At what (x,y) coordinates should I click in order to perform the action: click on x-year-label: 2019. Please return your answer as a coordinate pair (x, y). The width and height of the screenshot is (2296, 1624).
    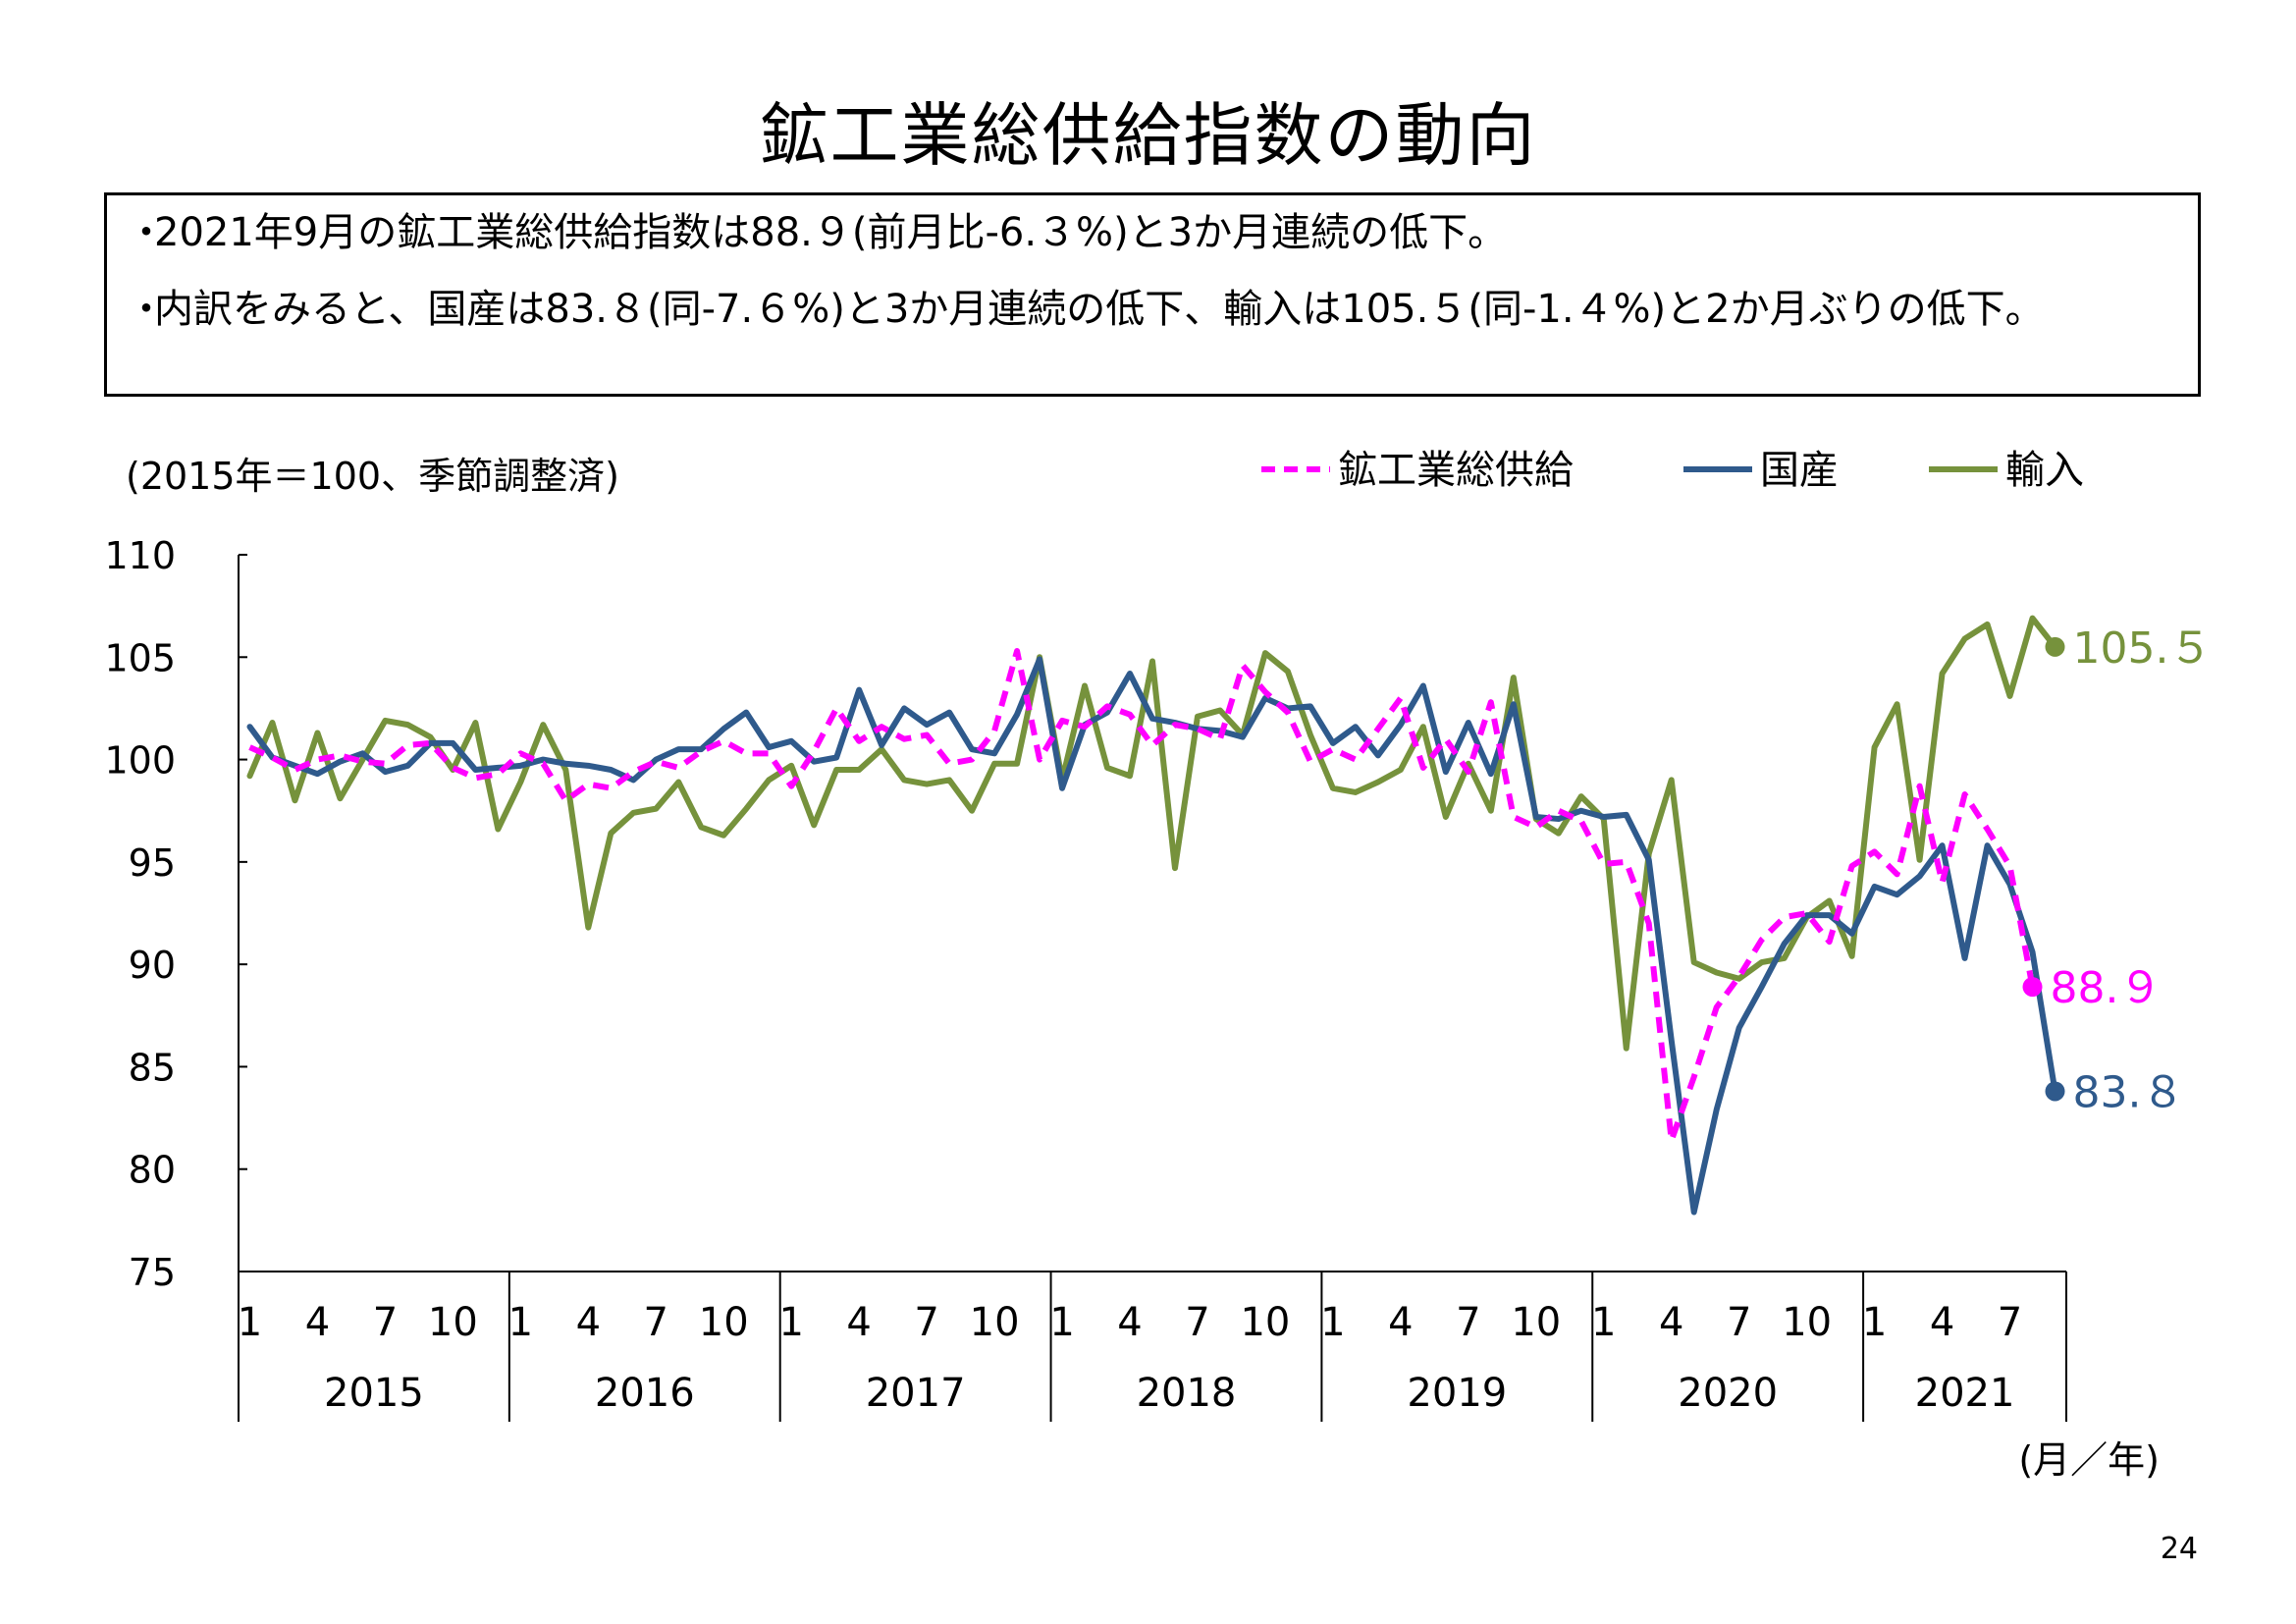
    Looking at the image, I should click on (1457, 1393).